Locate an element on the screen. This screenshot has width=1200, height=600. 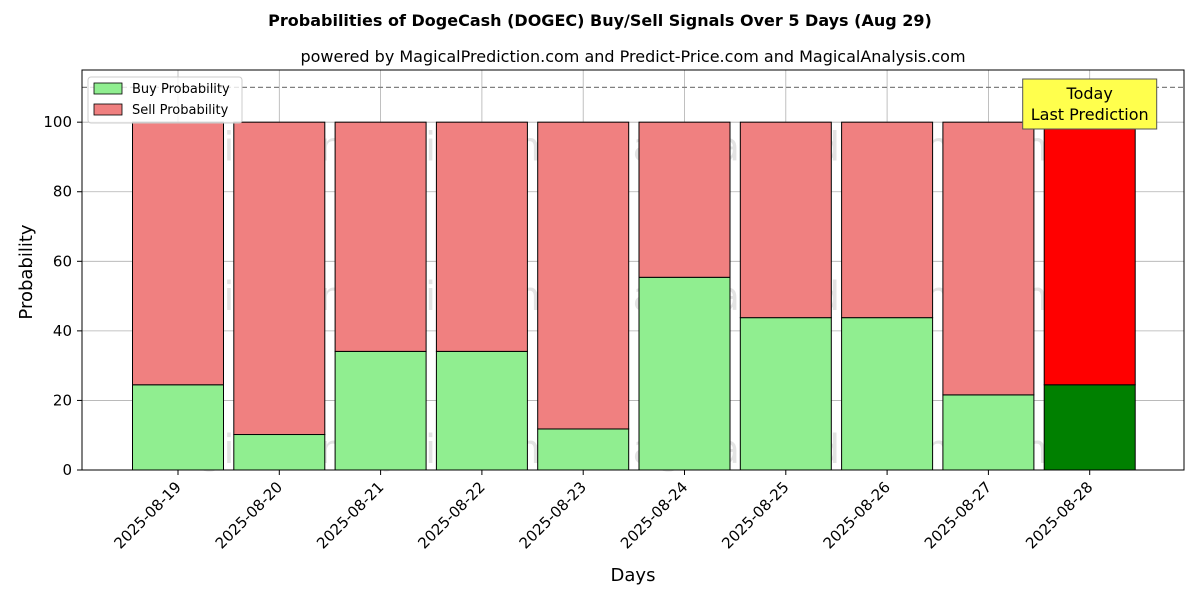
legend-swatch-buy is located at coordinates (108, 88).